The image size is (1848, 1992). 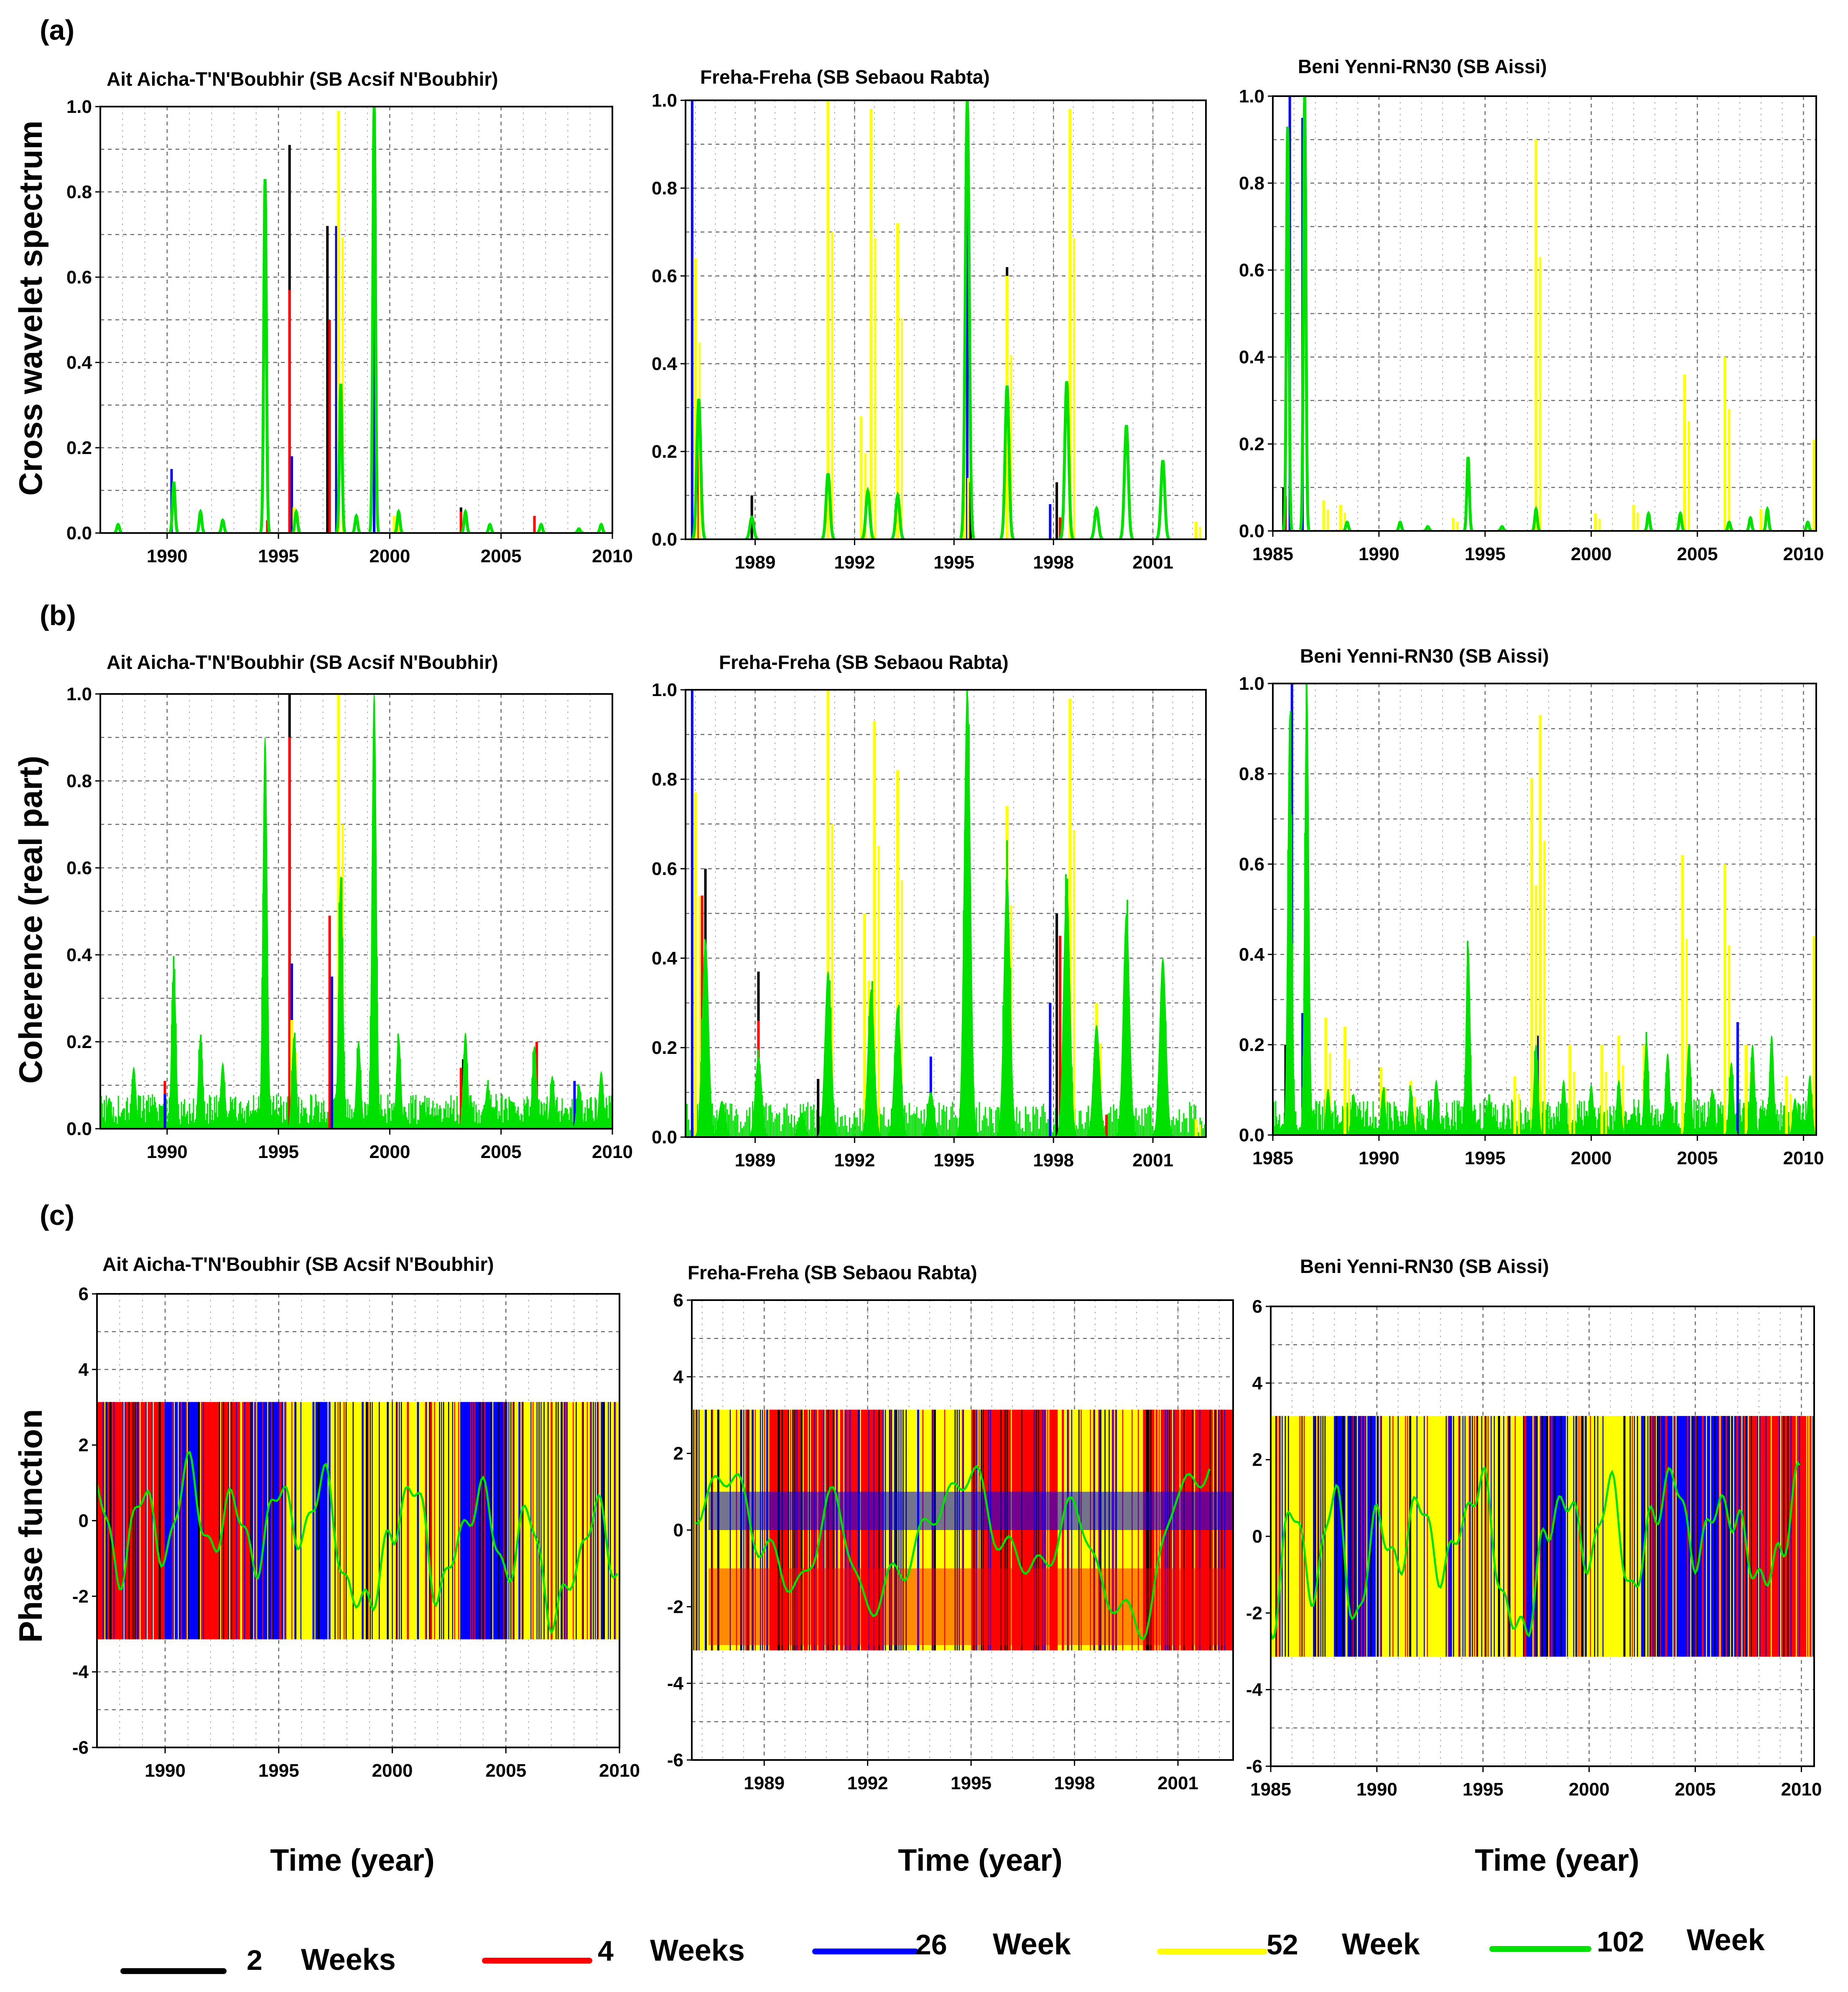 I want to click on ylabel-row-c: Phase function, so click(x=30, y=1526).